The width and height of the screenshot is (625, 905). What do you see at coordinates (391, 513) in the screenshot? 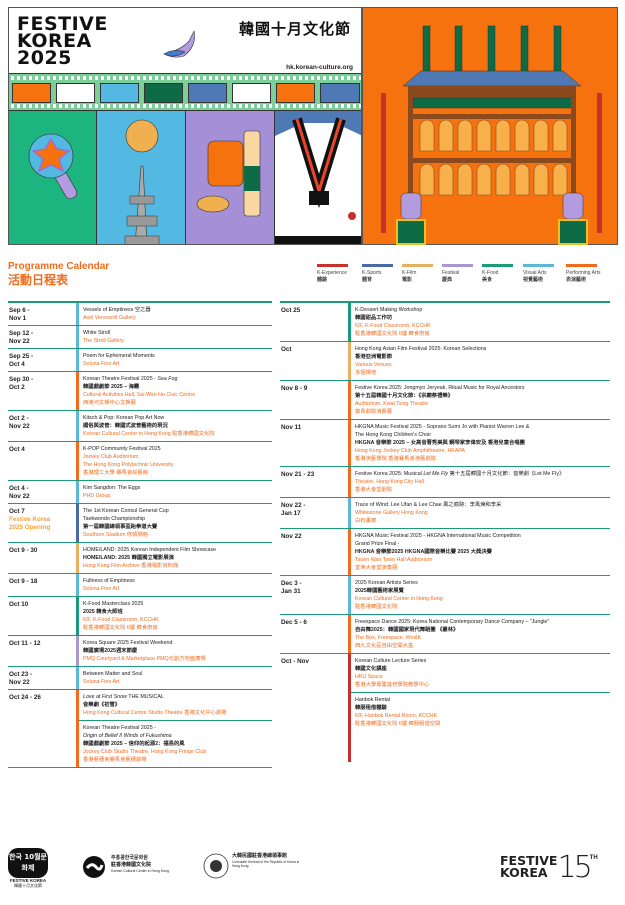
I see `event-venue: Whitestone Gallery Hong Kong` at bounding box center [391, 513].